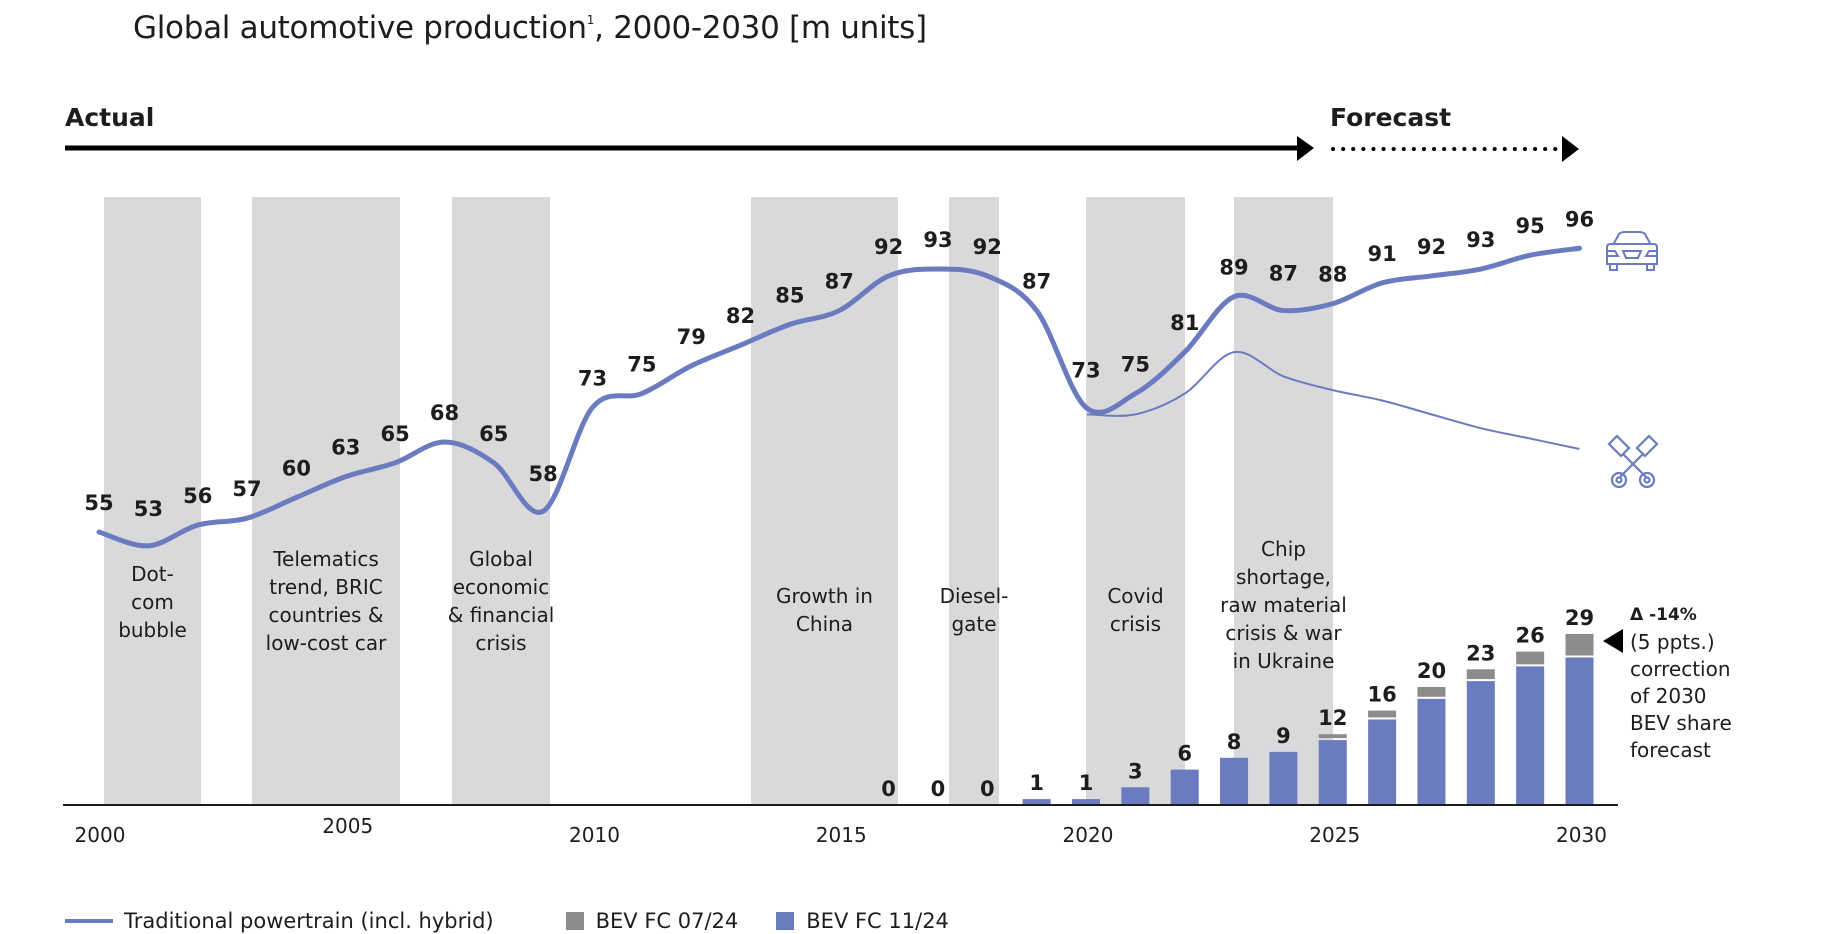 The image size is (1836, 934). I want to click on bev-value-label: 29, so click(1579, 618).